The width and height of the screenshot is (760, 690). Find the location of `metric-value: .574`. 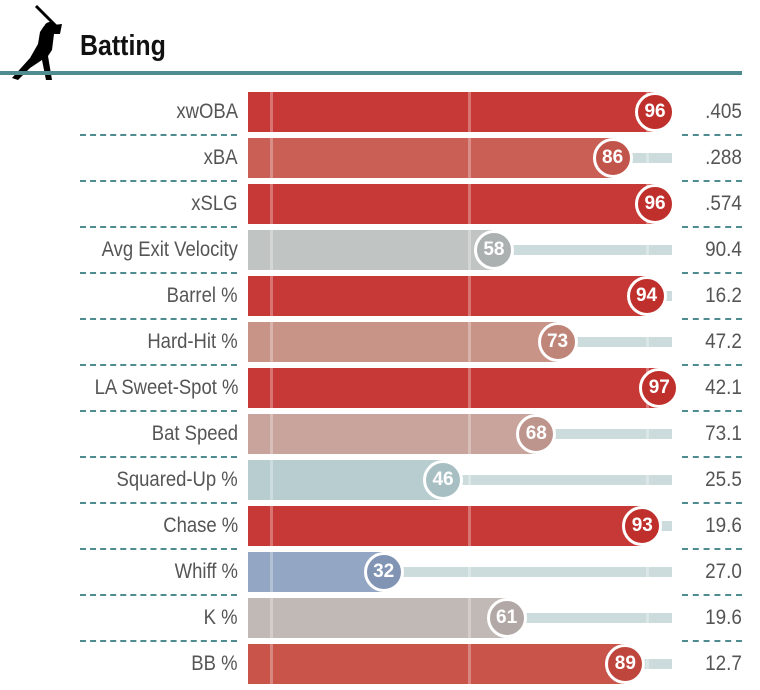

metric-value: .574 is located at coordinates (723, 203).